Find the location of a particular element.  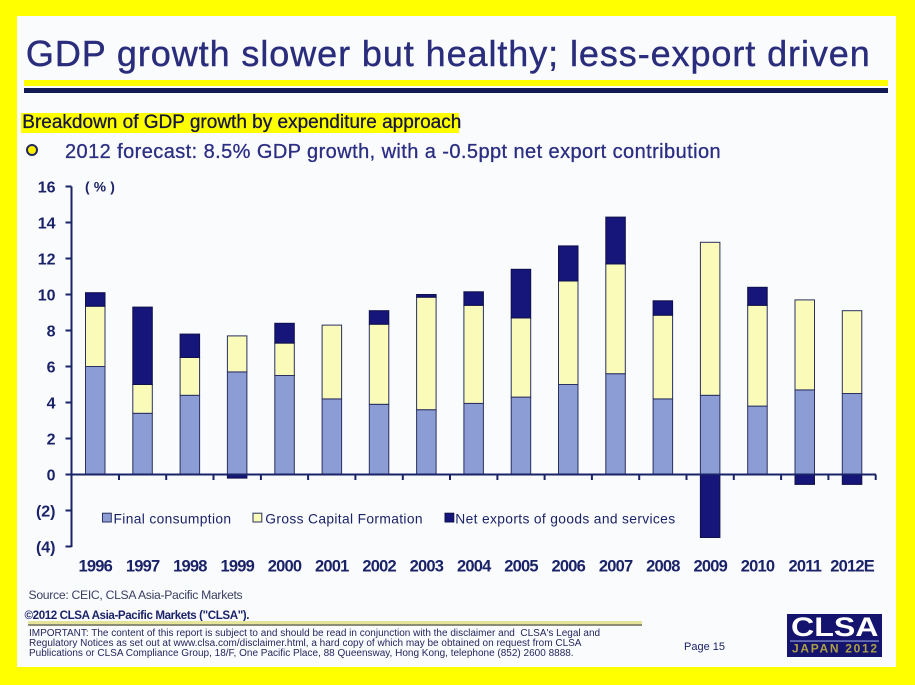

svg-text: 2 is located at coordinates (51, 439).